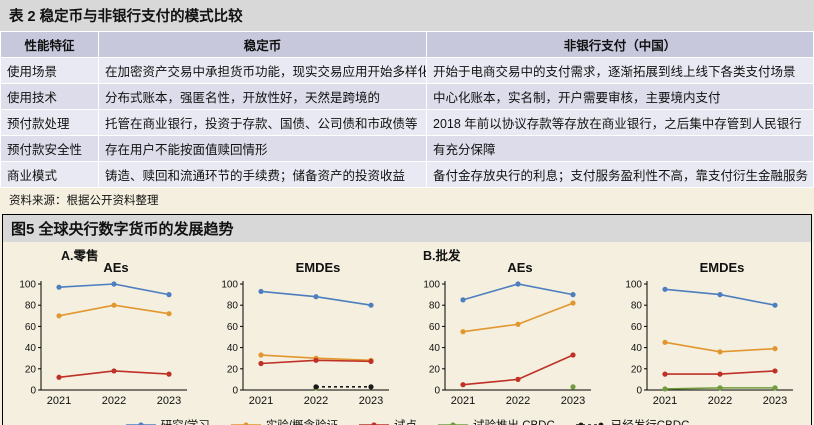 The width and height of the screenshot is (814, 425). Describe the element at coordinates (49, 148) in the screenshot. I see `row-feature-label: 预付款安全性` at that location.